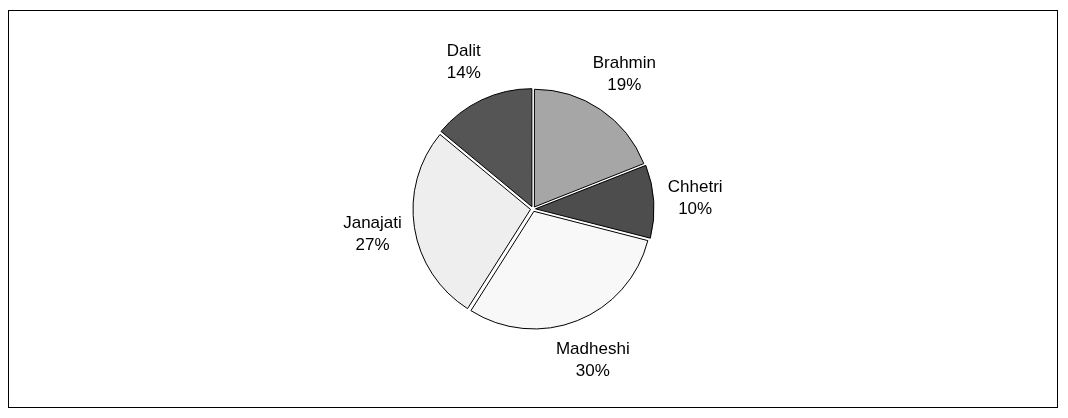 This screenshot has width=1068, height=418. I want to click on data-label: 10%, so click(695, 209).